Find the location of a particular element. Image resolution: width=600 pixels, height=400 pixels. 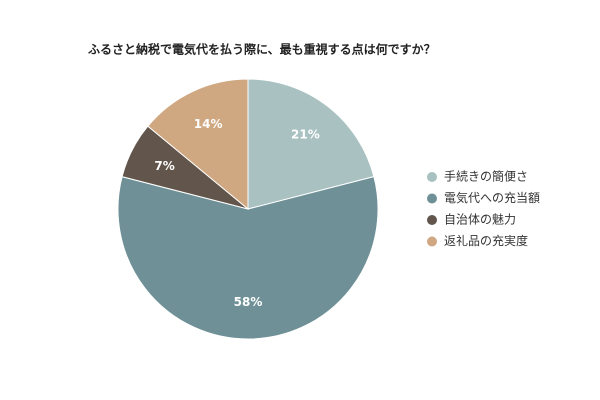

legend-label: 自治体の魅力 is located at coordinates (480, 219).